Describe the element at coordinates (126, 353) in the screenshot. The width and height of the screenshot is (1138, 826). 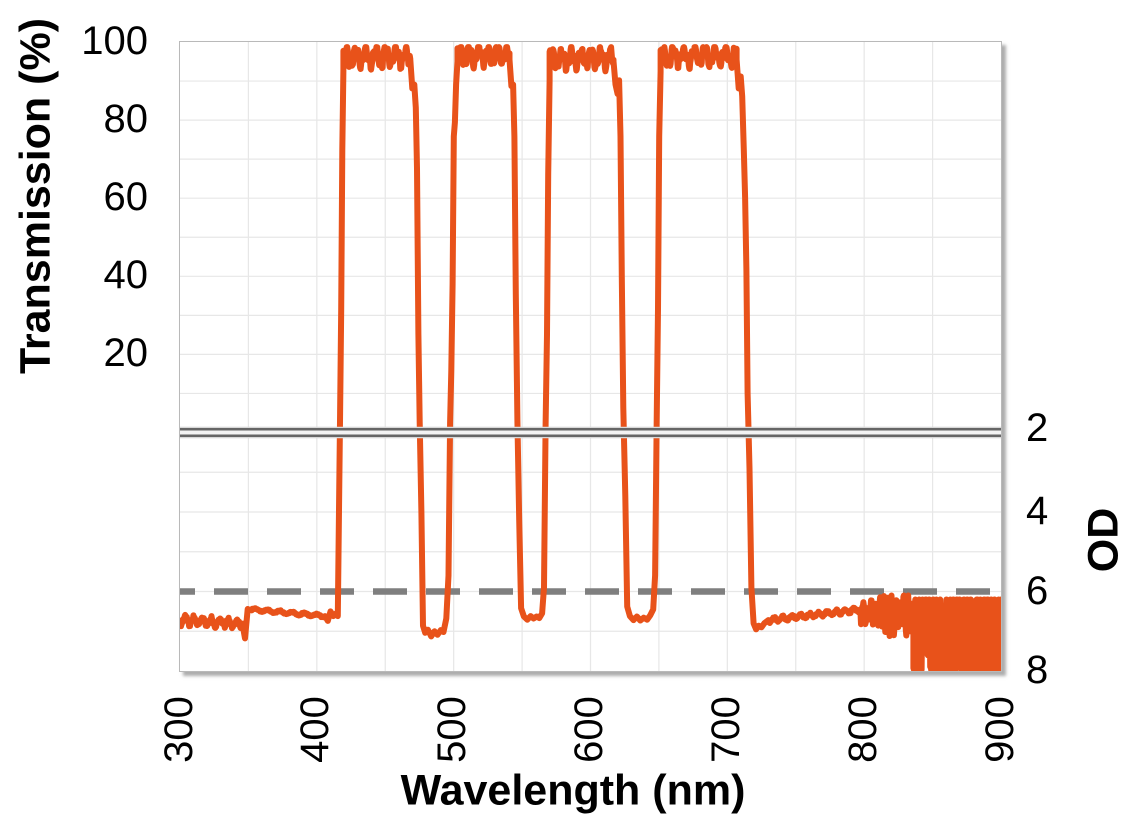
I see `transmission-tick-label: 20` at that location.